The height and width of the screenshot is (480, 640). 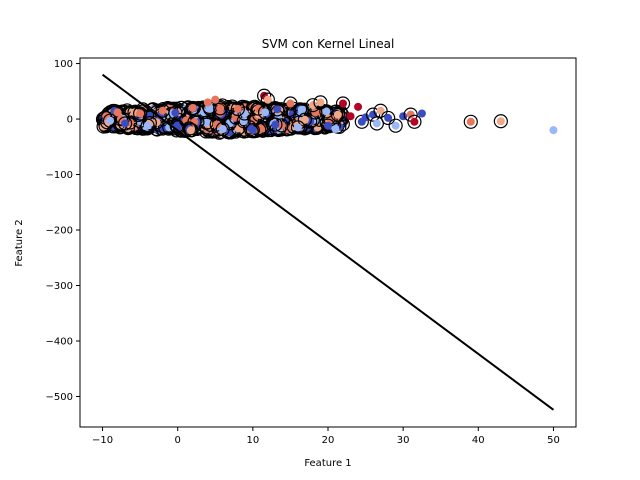 What do you see at coordinates (327, 463) in the screenshot?
I see `x-axis-label: Feature 1` at bounding box center [327, 463].